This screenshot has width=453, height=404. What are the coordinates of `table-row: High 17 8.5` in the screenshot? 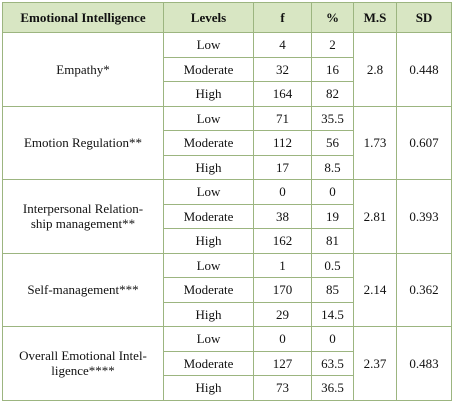 It's located at (227, 167).